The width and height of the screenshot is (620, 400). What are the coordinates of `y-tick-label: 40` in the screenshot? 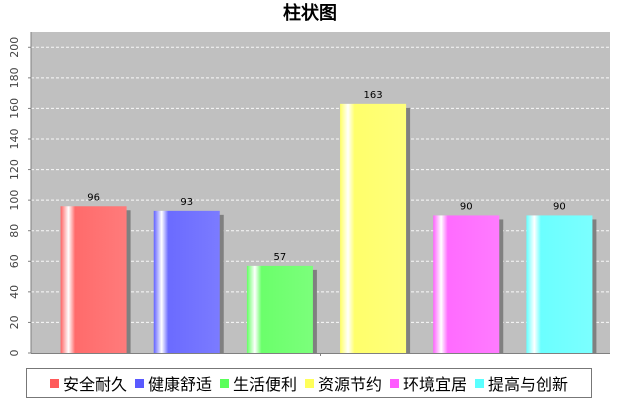 It's located at (14, 292).